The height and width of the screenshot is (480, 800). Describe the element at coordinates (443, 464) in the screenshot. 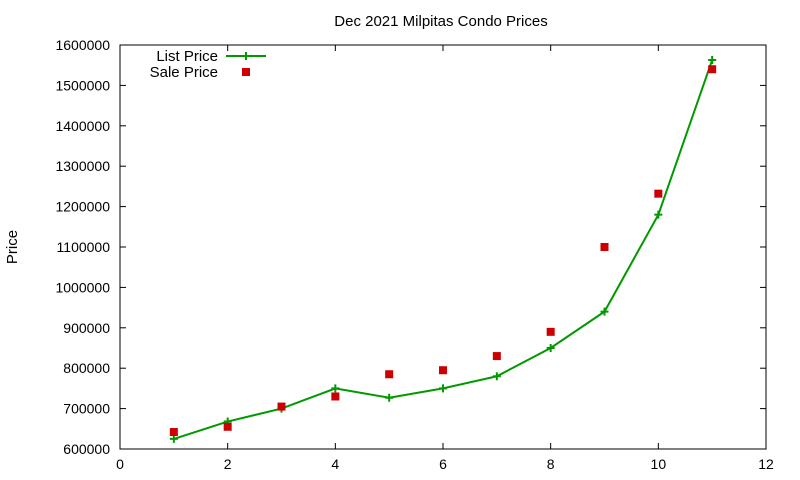

I see `x-tick-label: 6` at that location.